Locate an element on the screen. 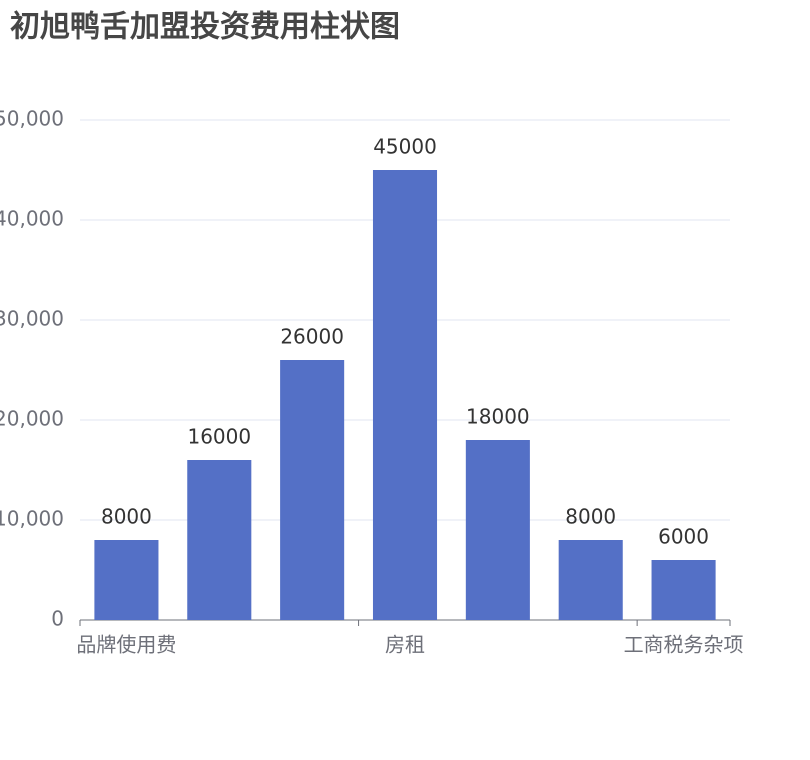  y-tick-label: 20,000 is located at coordinates (32, 419).